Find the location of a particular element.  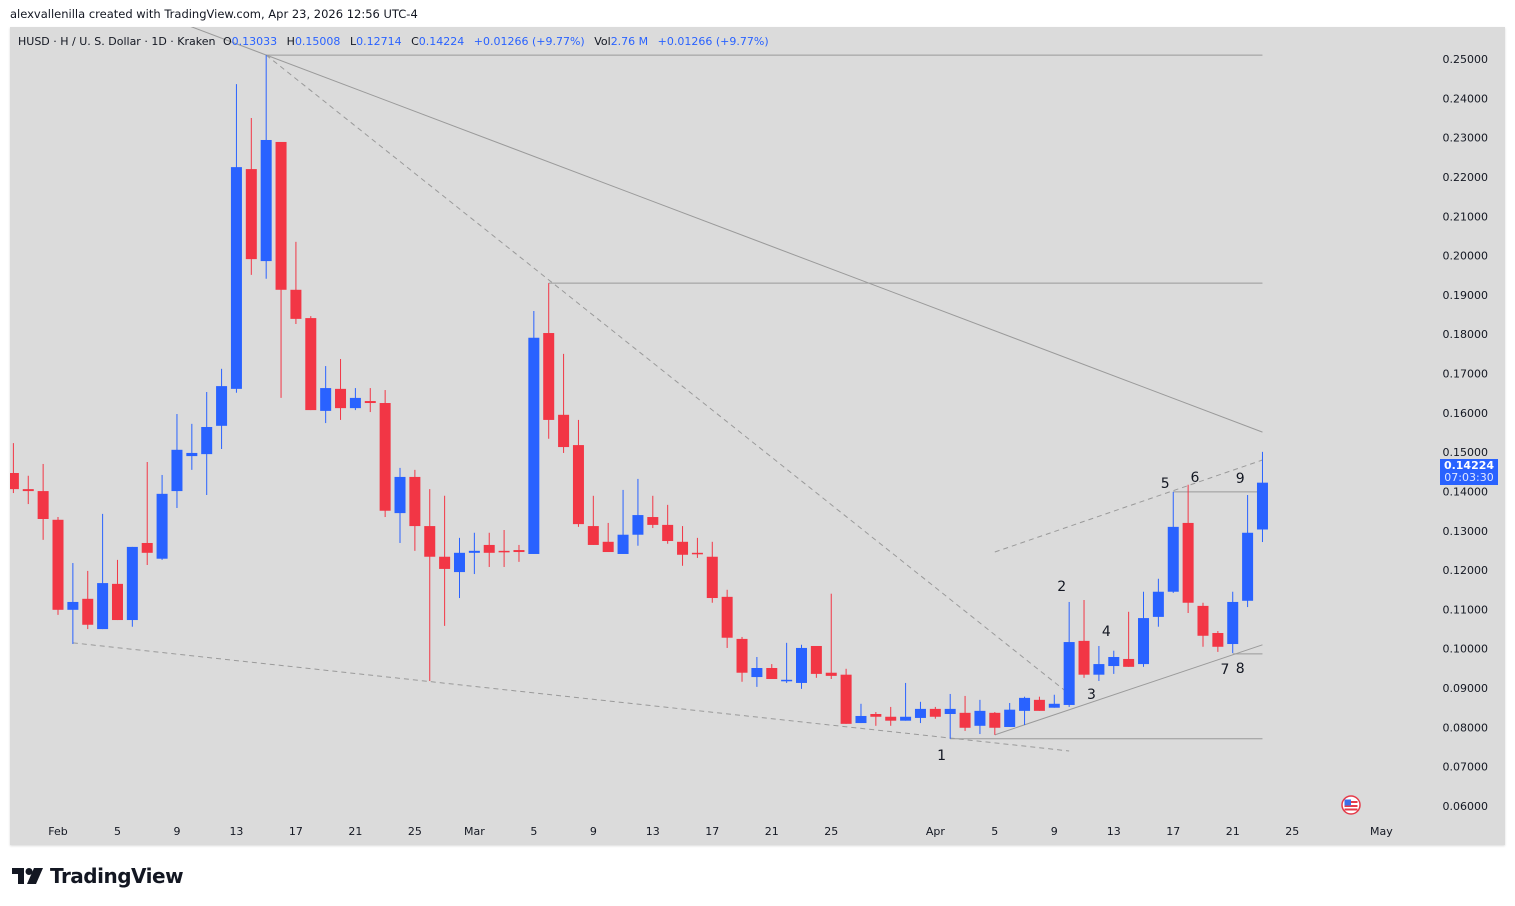

time-tick-label: 13 is located at coordinates (236, 831).